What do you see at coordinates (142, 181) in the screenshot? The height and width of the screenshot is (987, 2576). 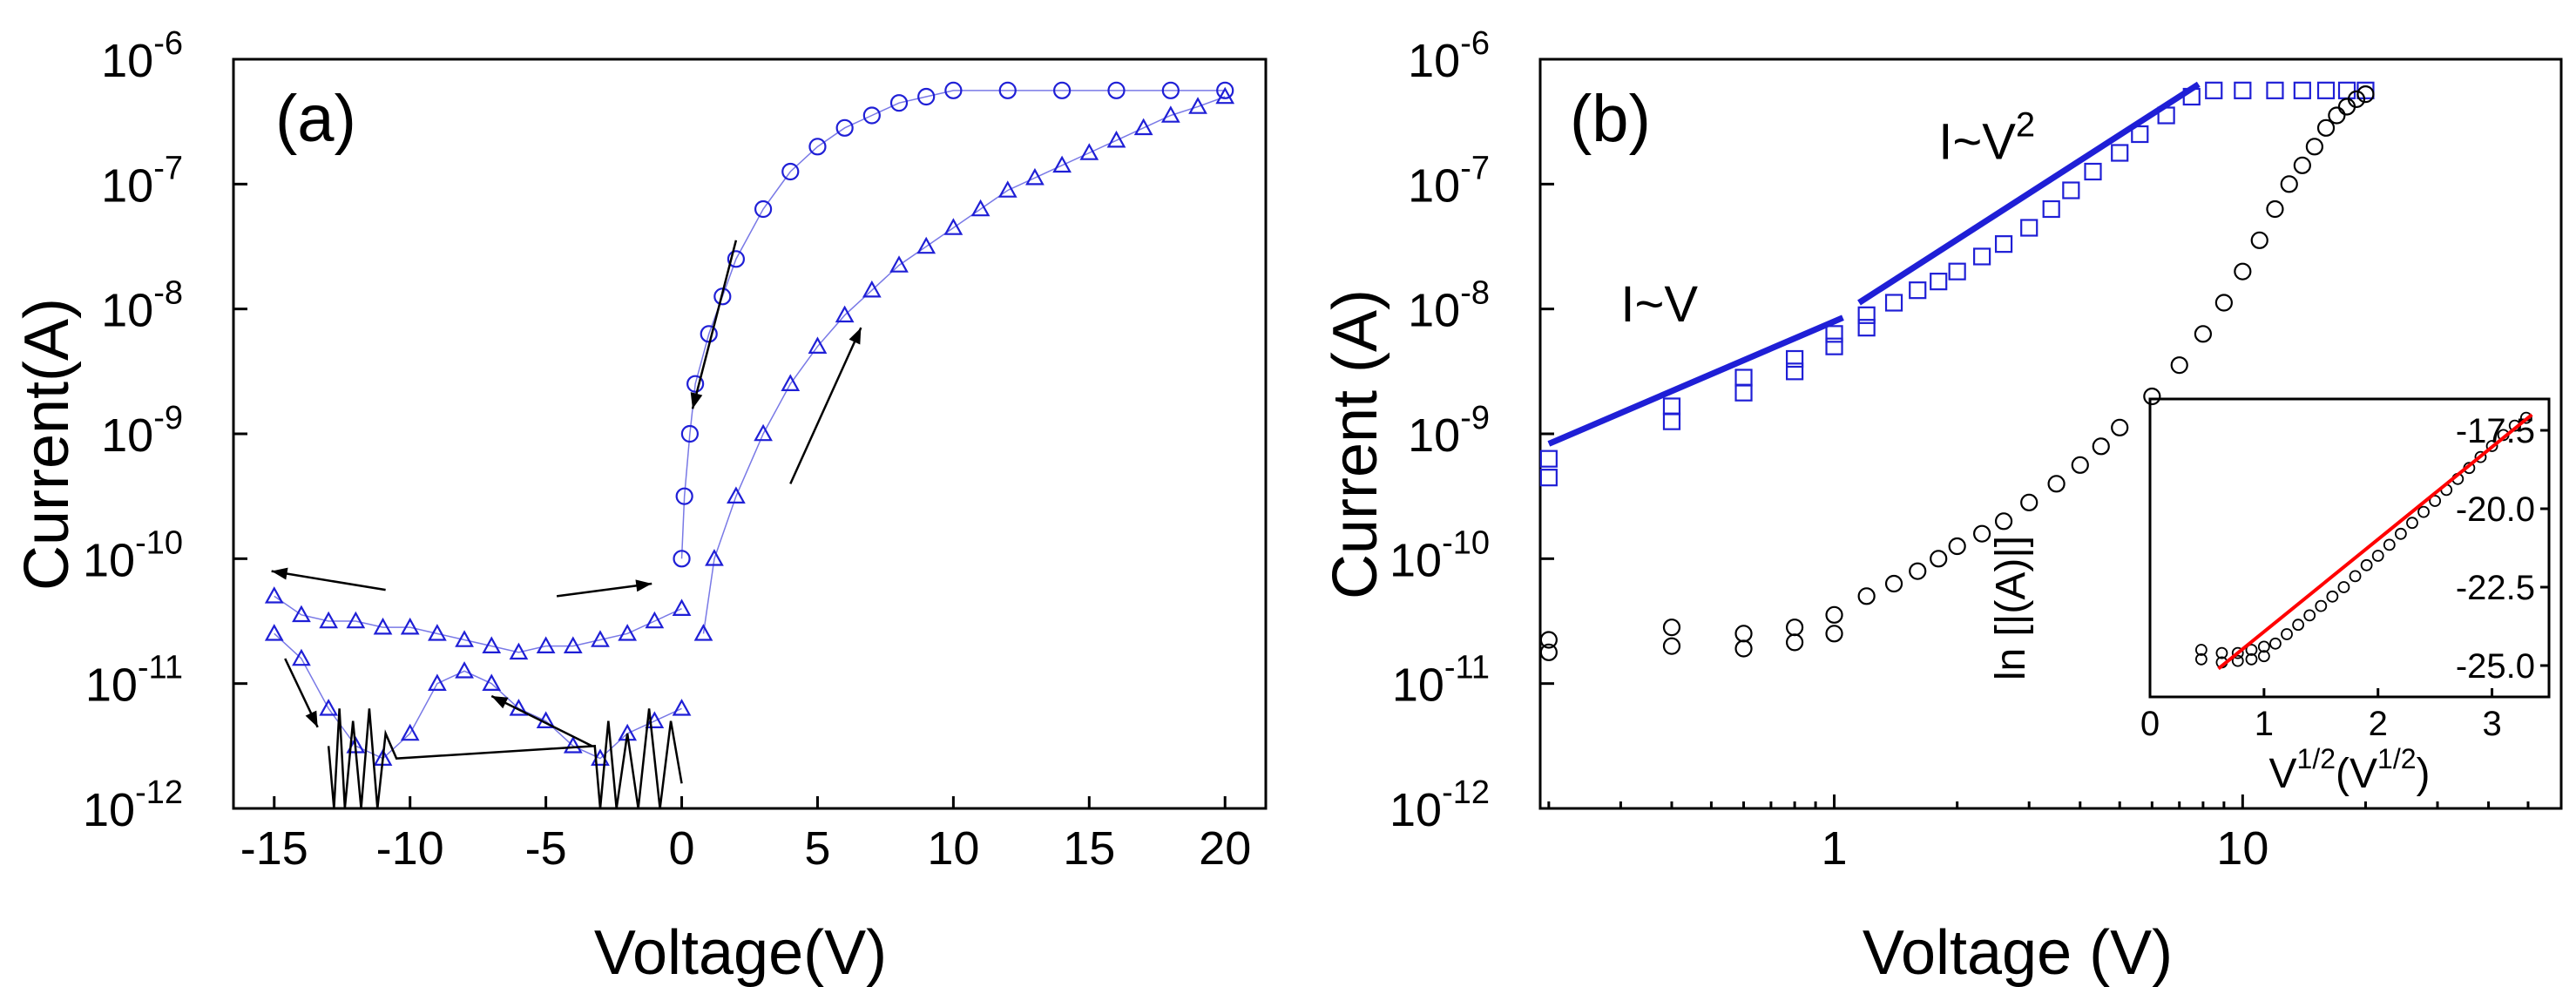 I see `panel-a-y-tick-label: 10⁻⁷` at bounding box center [142, 181].